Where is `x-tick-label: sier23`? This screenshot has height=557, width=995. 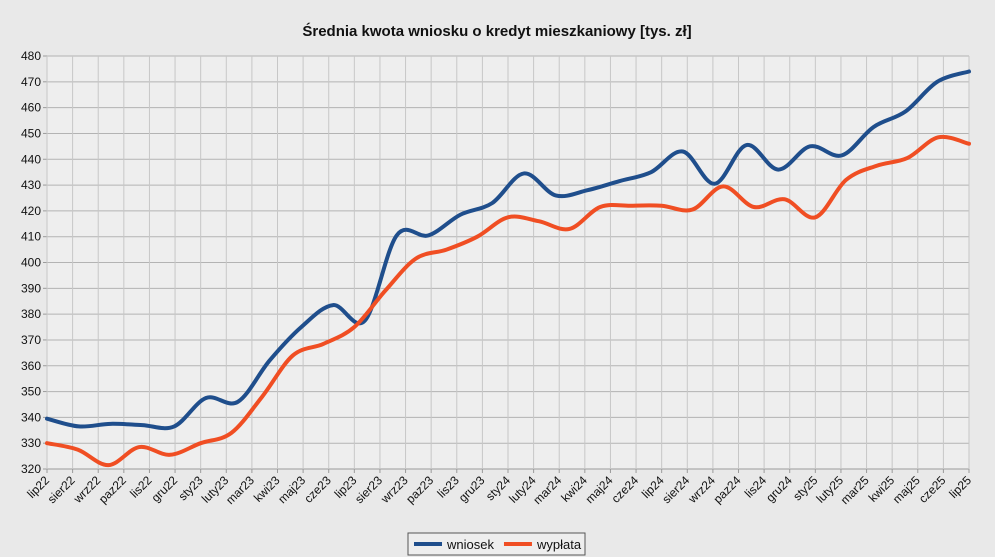
x-tick-label: sier23 is located at coordinates (368, 489).